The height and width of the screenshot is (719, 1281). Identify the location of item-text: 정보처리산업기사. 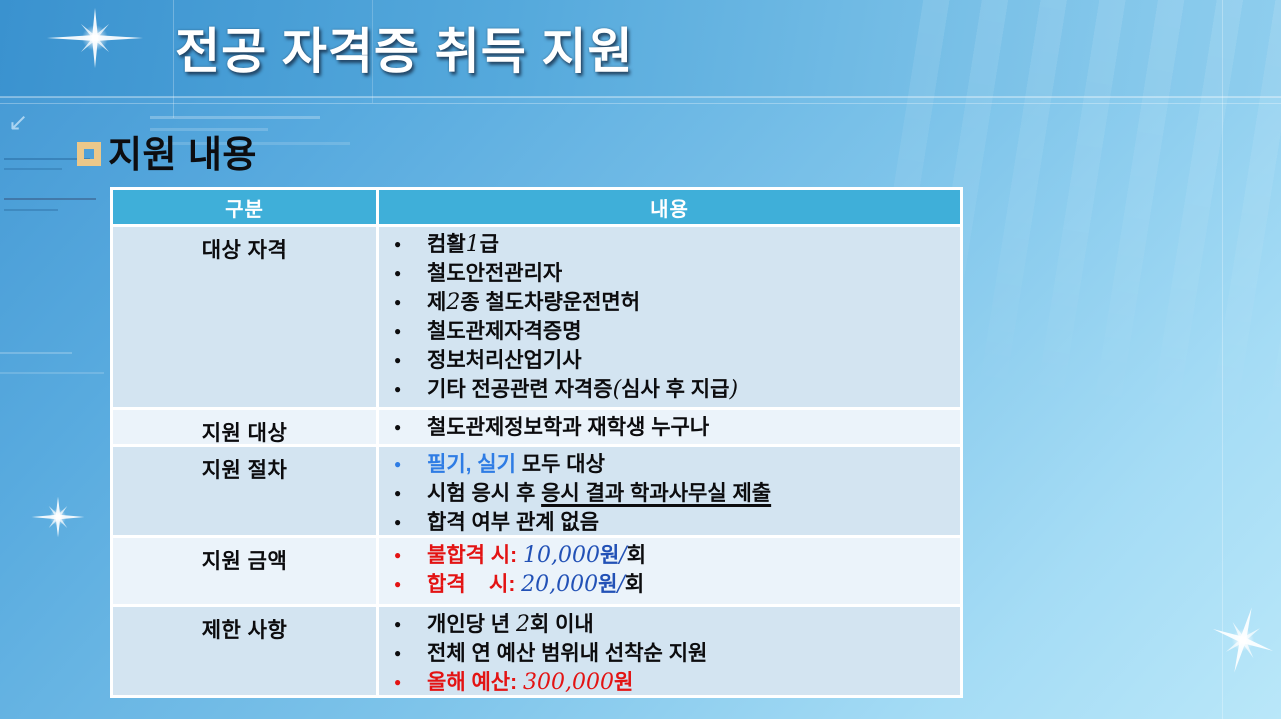
(504, 360).